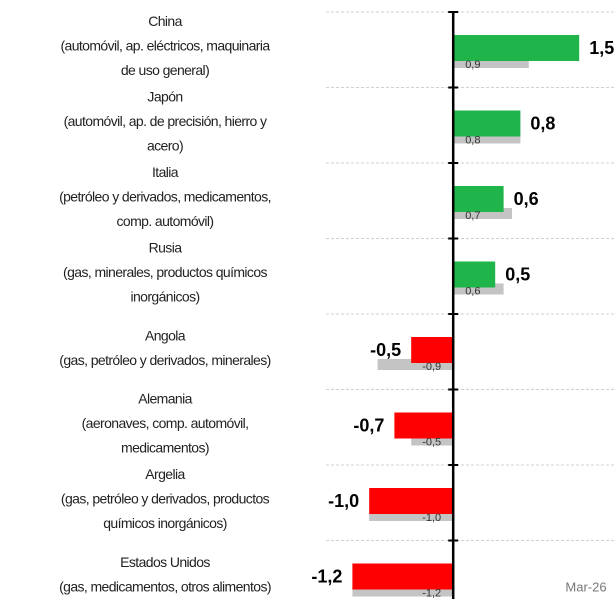 The width and height of the screenshot is (614, 599). What do you see at coordinates (165, 46) in the screenshot?
I see `category-label: (automóvil, ap. eléctricos, maquinaria` at bounding box center [165, 46].